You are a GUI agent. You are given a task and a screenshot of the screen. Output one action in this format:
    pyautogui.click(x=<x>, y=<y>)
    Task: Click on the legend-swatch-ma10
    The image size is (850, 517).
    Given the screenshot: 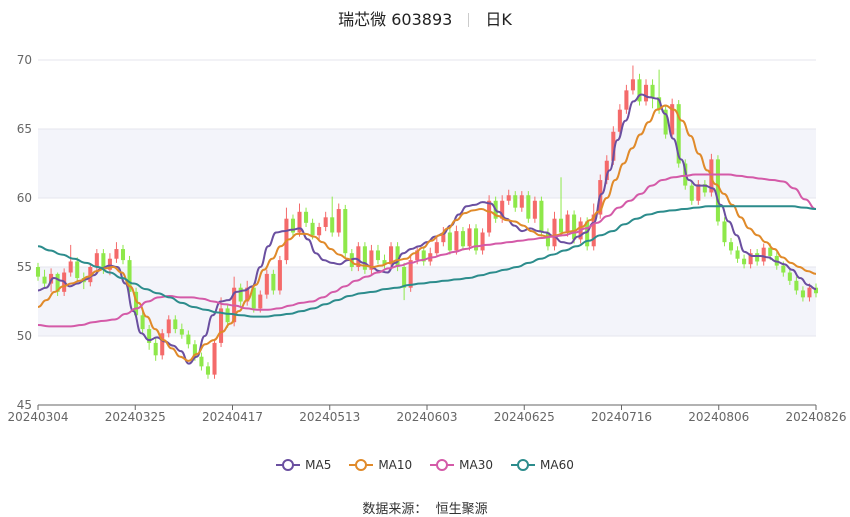 What is the action you would take?
    pyautogui.click(x=361, y=465)
    